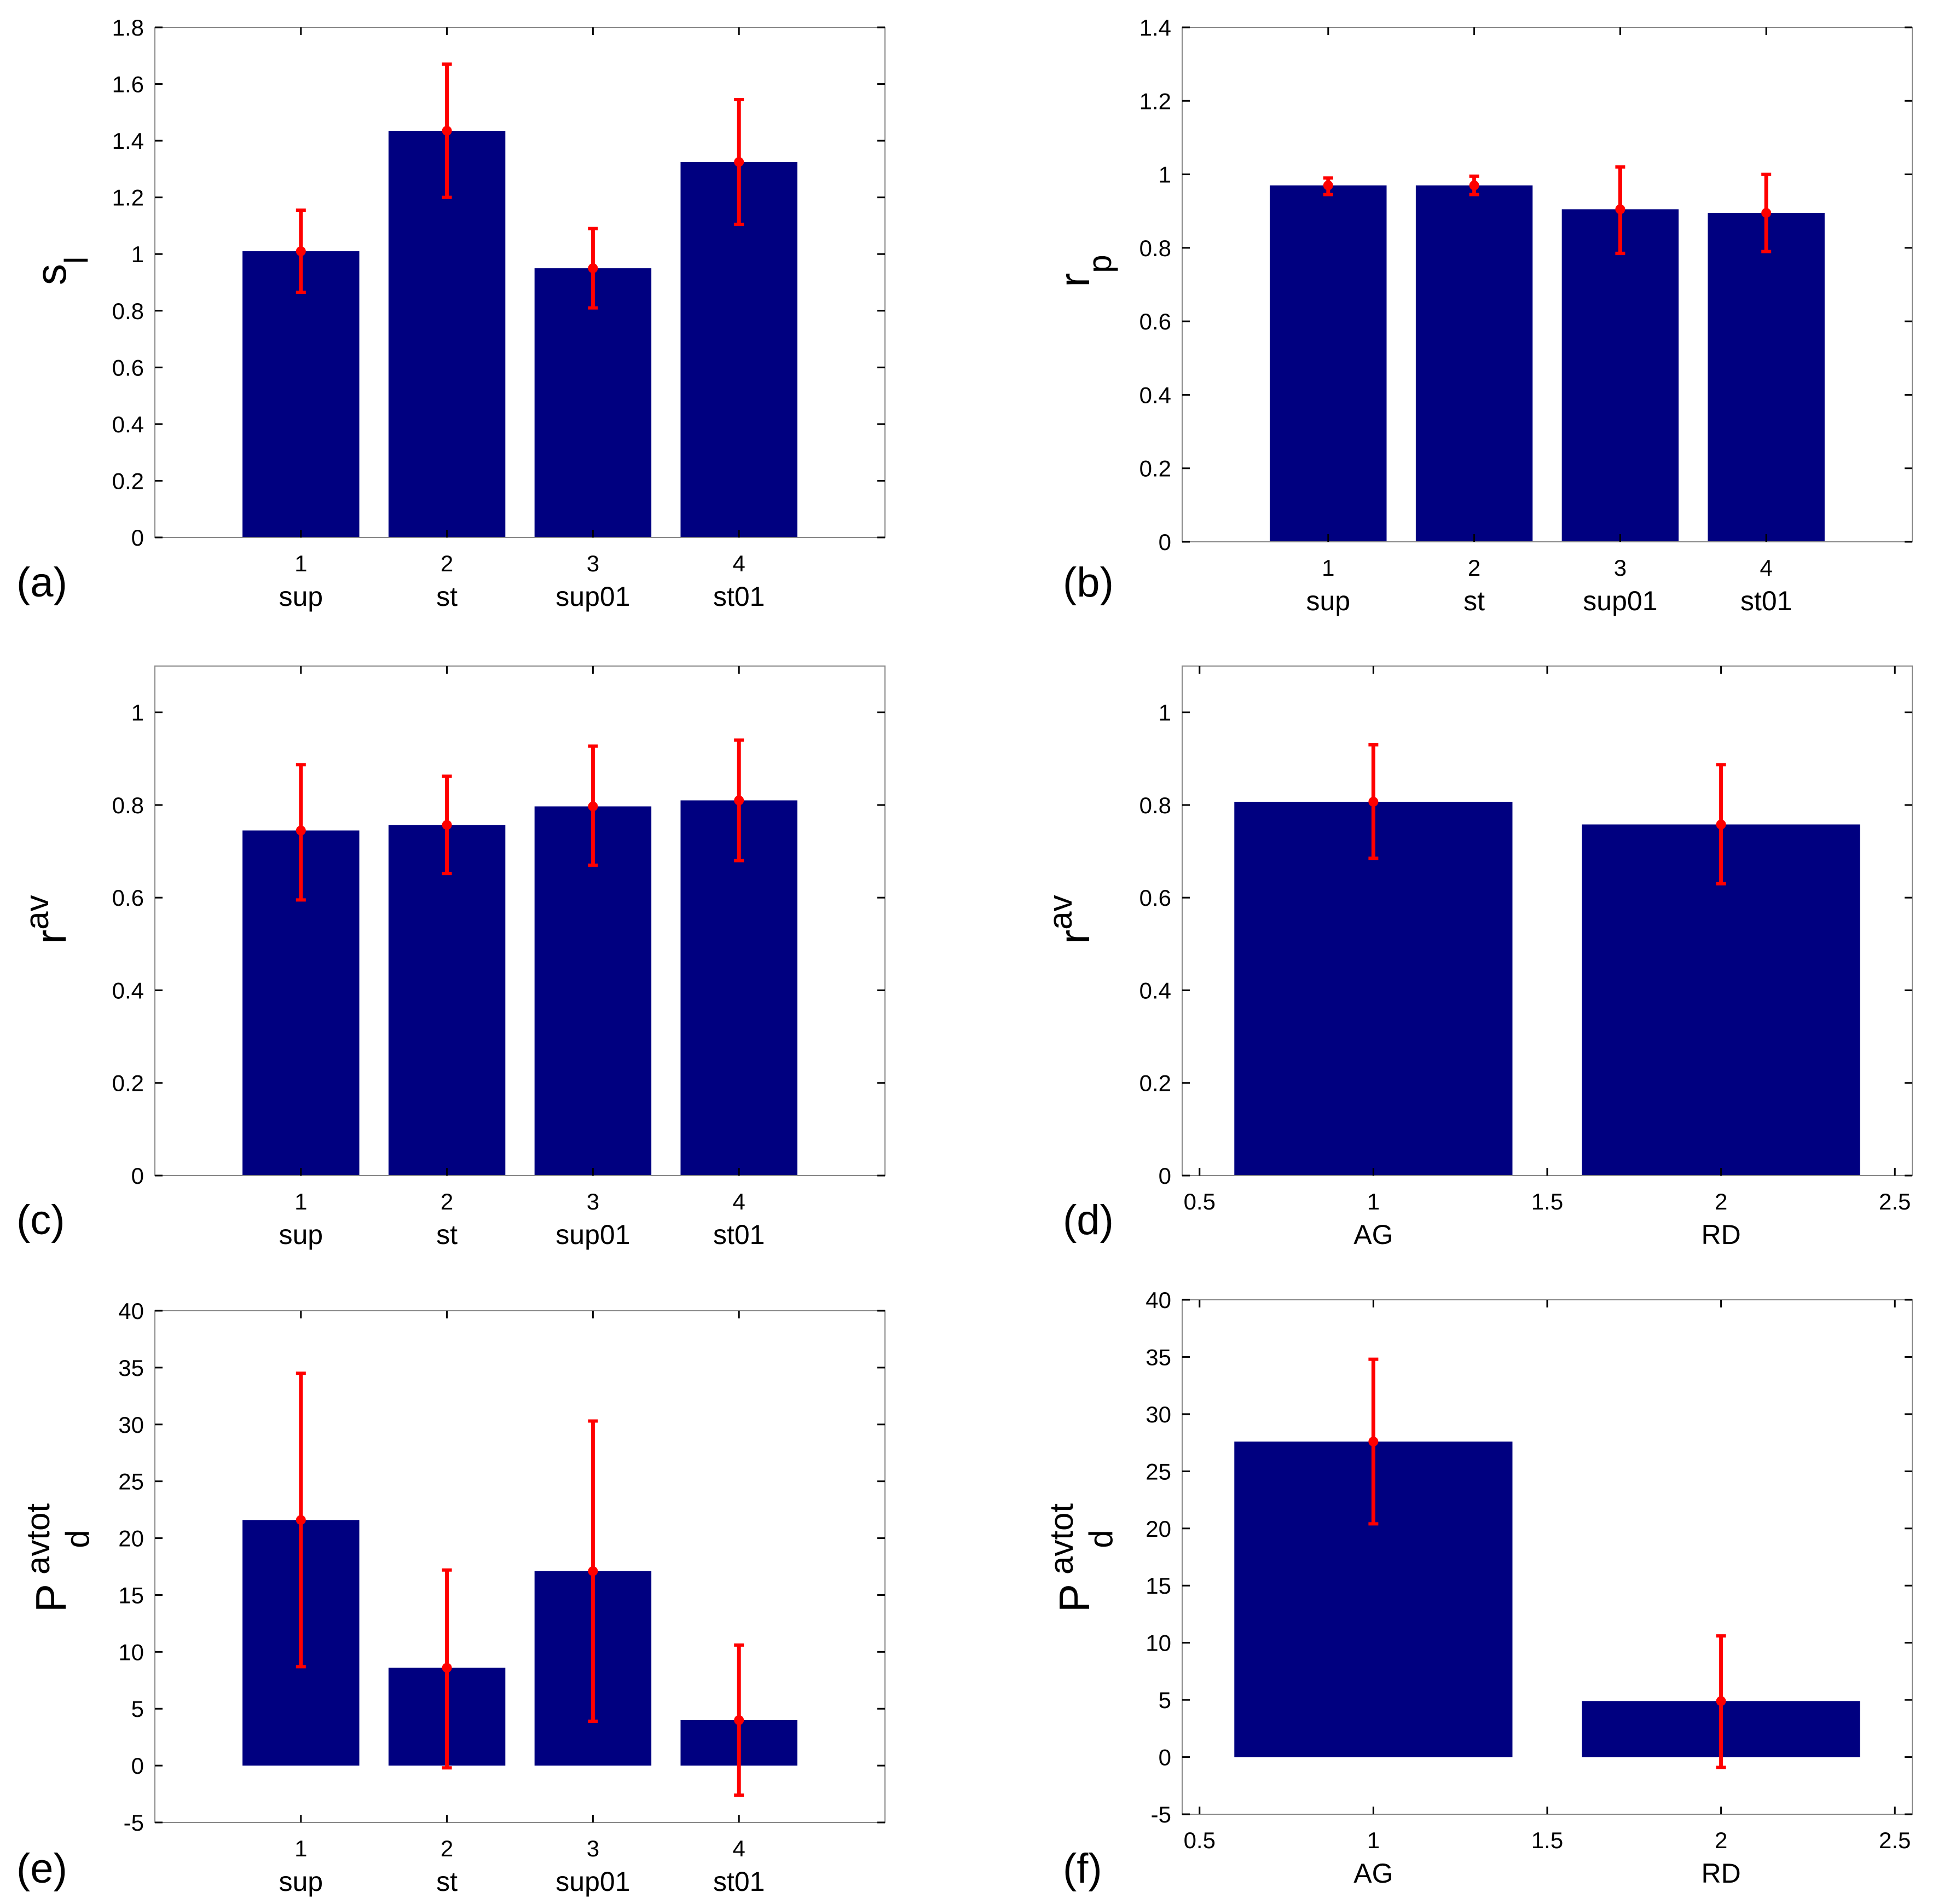  What do you see at coordinates (1158, 1414) in the screenshot?
I see `y-tick-label: 30` at bounding box center [1158, 1414].